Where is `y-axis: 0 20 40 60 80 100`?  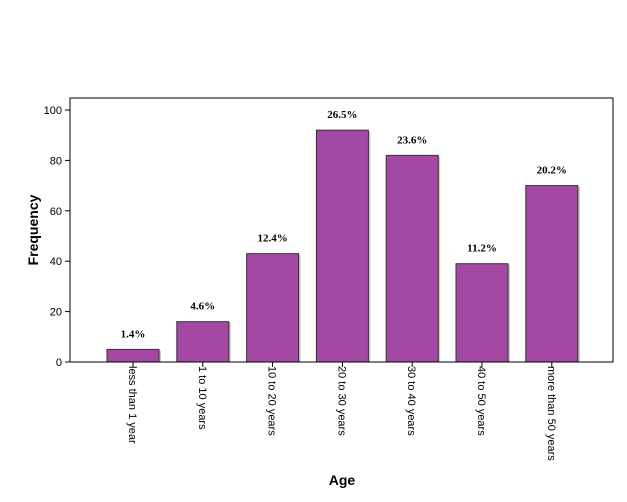
y-axis: 0 20 40 60 80 100 is located at coordinates (57, 237).